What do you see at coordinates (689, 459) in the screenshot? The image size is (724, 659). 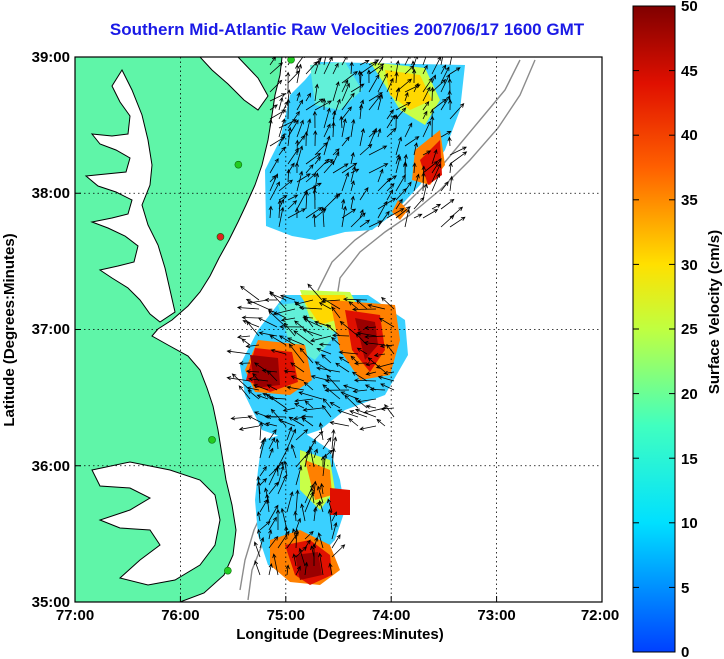 I see `colorbar-tick-label: 15` at bounding box center [689, 459].